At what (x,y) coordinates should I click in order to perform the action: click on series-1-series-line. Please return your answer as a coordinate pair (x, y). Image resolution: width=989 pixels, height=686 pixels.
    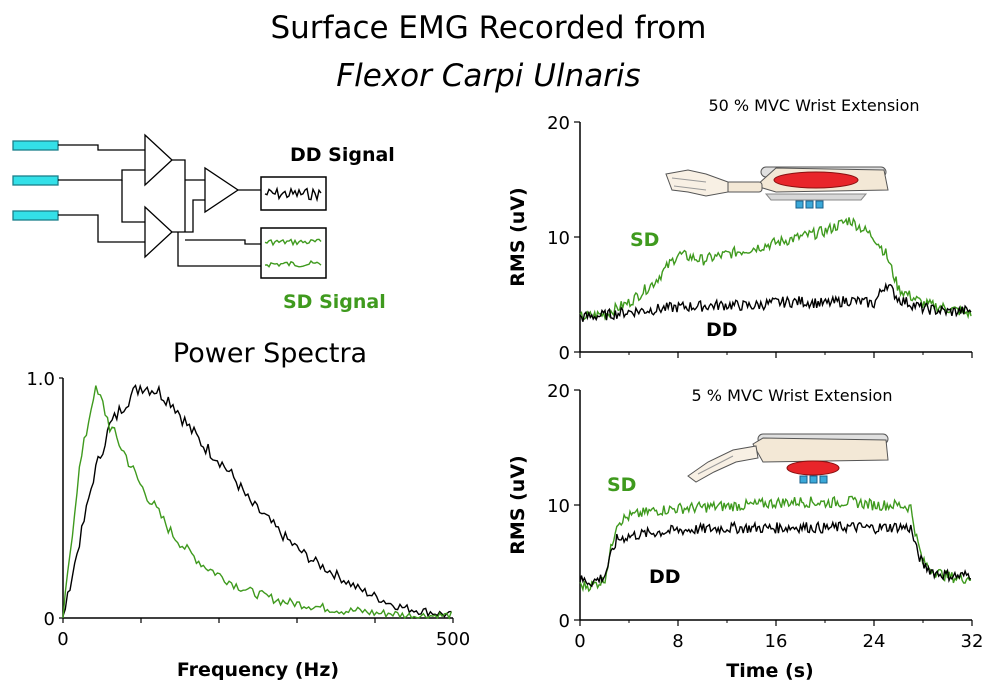
    Looking at the image, I should click on (257, 502).